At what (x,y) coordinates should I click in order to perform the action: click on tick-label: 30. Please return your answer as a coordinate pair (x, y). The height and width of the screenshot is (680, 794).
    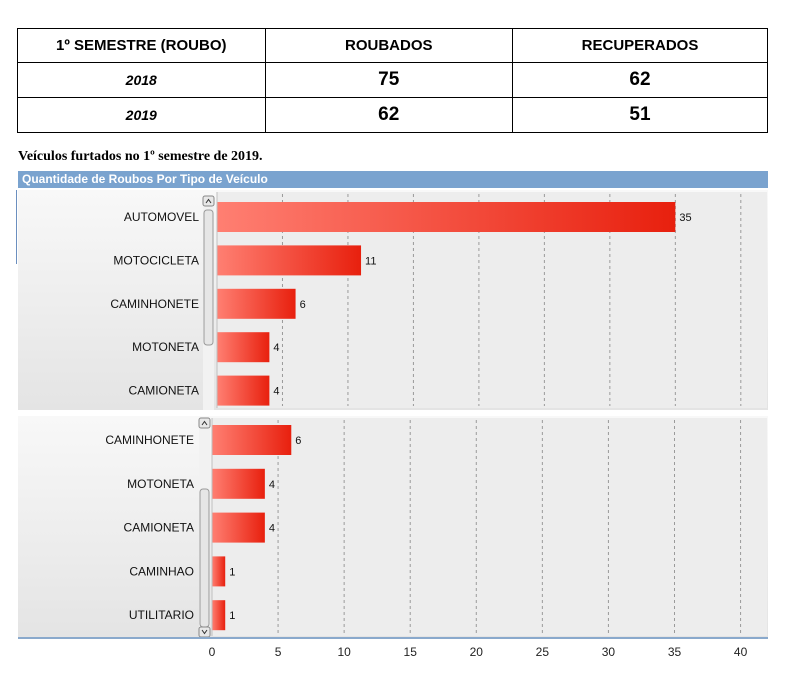
    Looking at the image, I should click on (609, 652).